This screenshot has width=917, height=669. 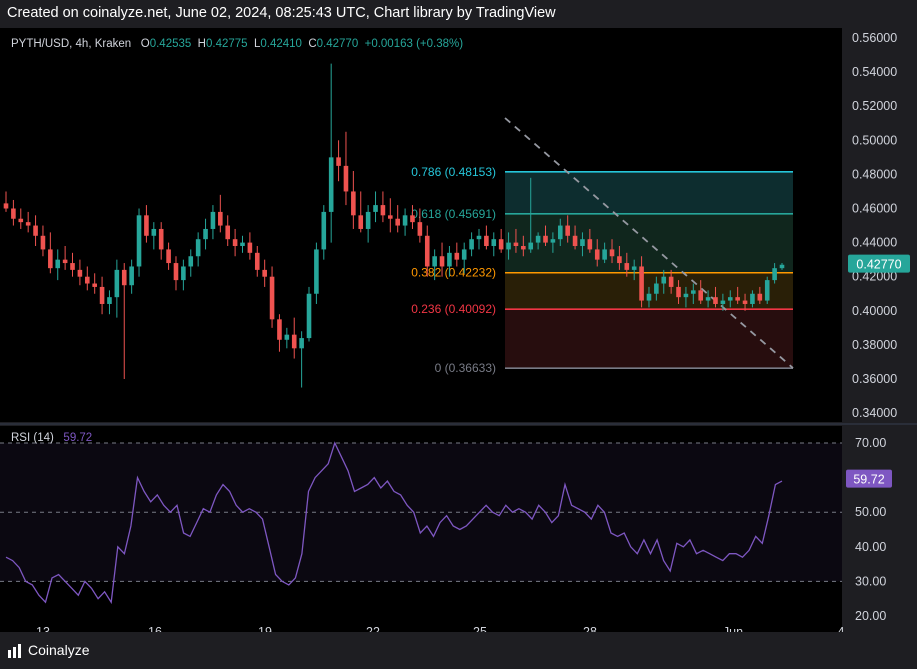 What do you see at coordinates (874, 72) in the screenshot?
I see `price-tick-label: 0.54000` at bounding box center [874, 72].